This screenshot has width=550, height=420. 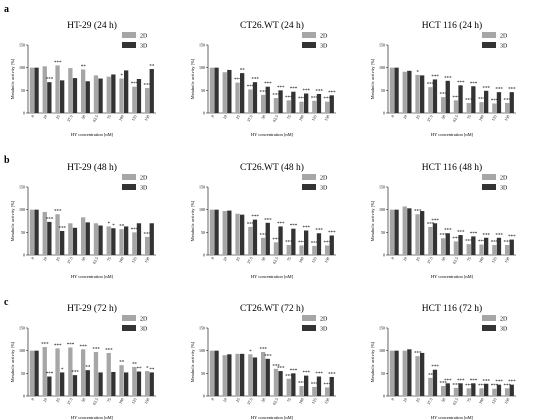 I want to click on legend-label-3D: 3D, so click(x=324, y=330).